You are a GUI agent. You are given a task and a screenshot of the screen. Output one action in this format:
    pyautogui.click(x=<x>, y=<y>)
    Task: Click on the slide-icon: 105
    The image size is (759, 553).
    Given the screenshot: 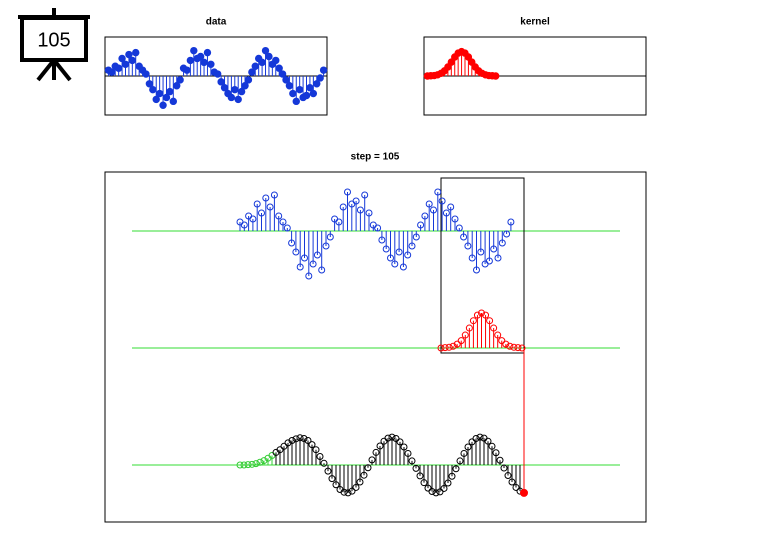 What is the action you would take?
    pyautogui.click(x=54, y=45)
    